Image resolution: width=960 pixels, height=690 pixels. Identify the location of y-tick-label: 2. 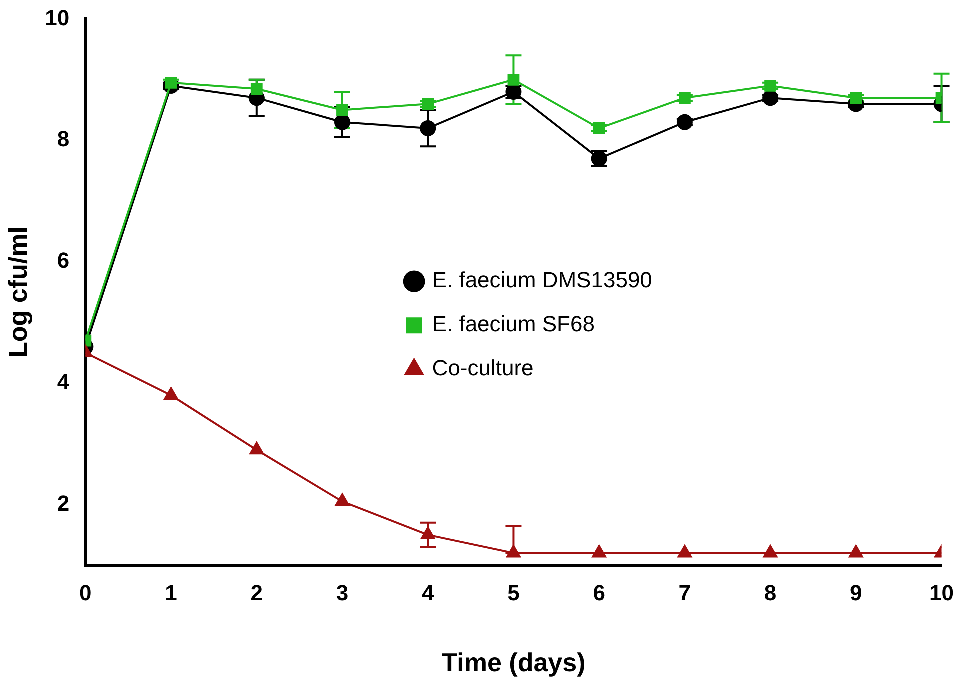
(63, 503).